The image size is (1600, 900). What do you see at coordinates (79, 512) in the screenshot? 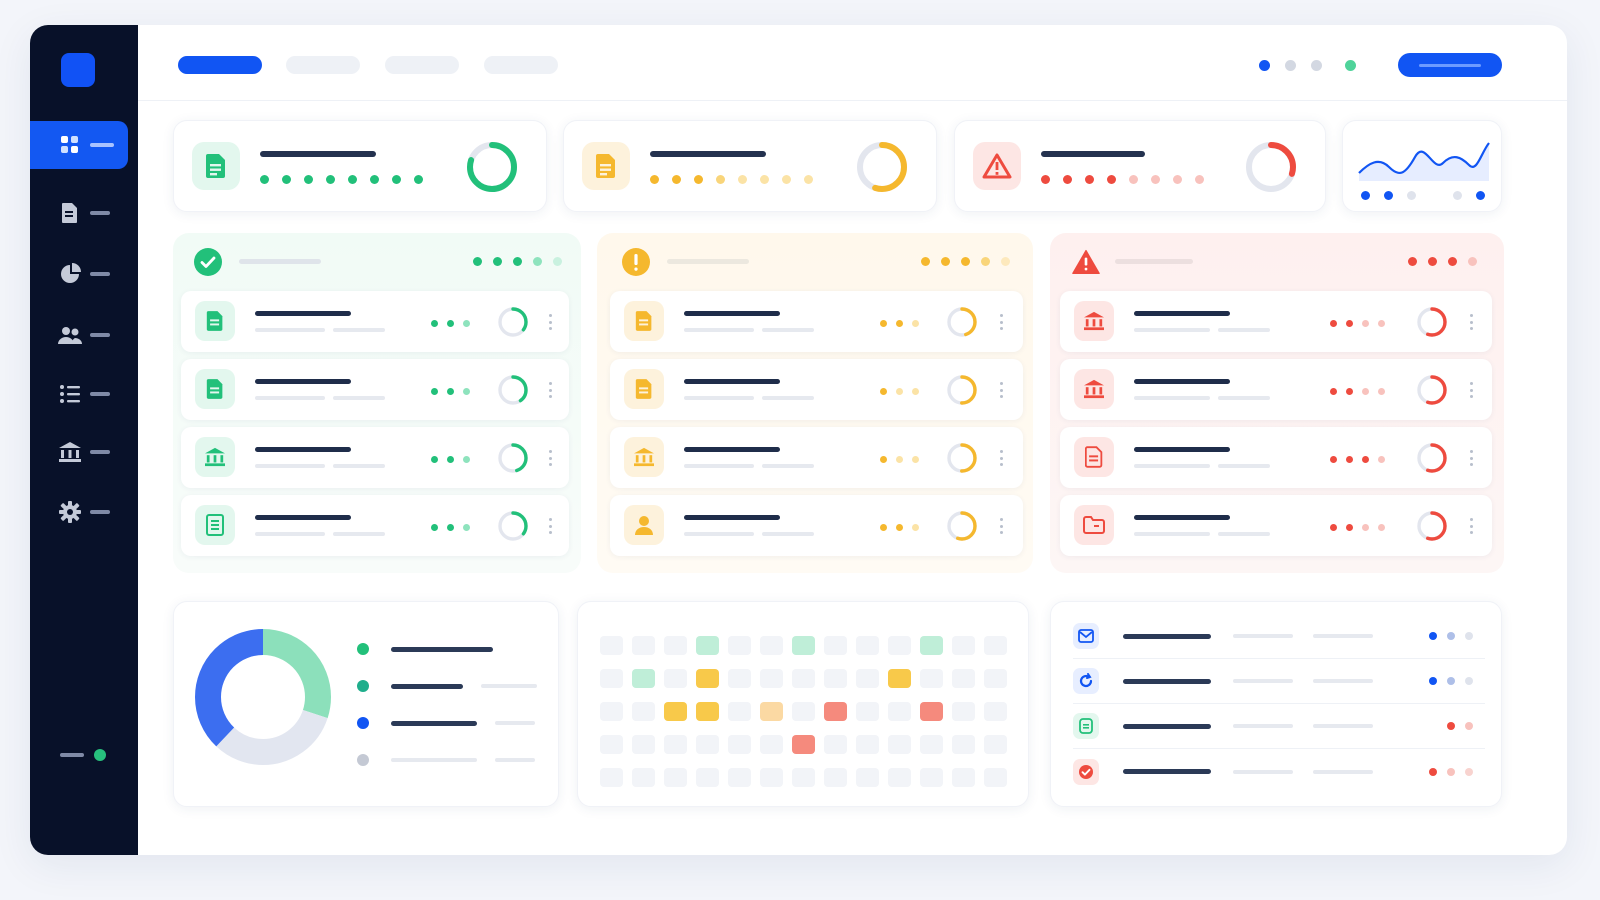
I see `sidebar-item-settings` at bounding box center [79, 512].